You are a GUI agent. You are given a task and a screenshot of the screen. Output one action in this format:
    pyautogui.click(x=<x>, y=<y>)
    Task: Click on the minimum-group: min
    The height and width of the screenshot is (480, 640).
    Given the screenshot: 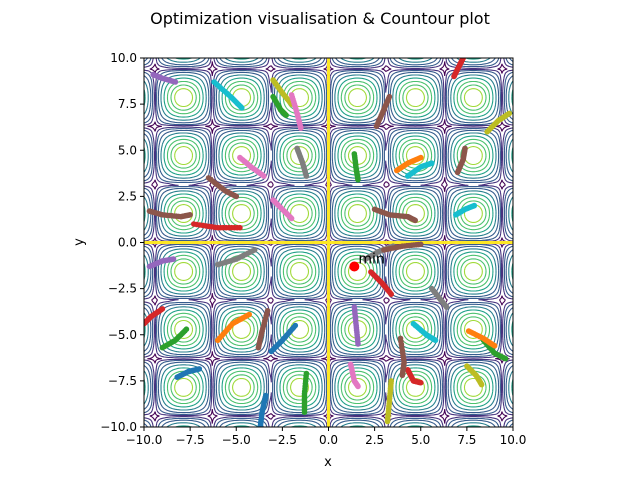 What is the action you would take?
    pyautogui.click(x=367, y=261)
    